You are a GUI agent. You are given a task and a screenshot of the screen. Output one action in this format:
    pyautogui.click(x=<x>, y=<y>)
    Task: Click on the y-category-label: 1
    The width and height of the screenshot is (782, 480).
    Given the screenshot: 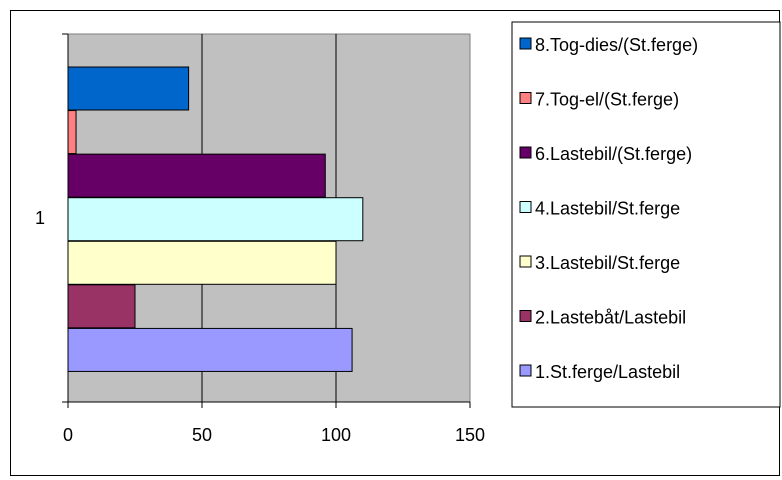 What is the action you would take?
    pyautogui.click(x=40, y=218)
    